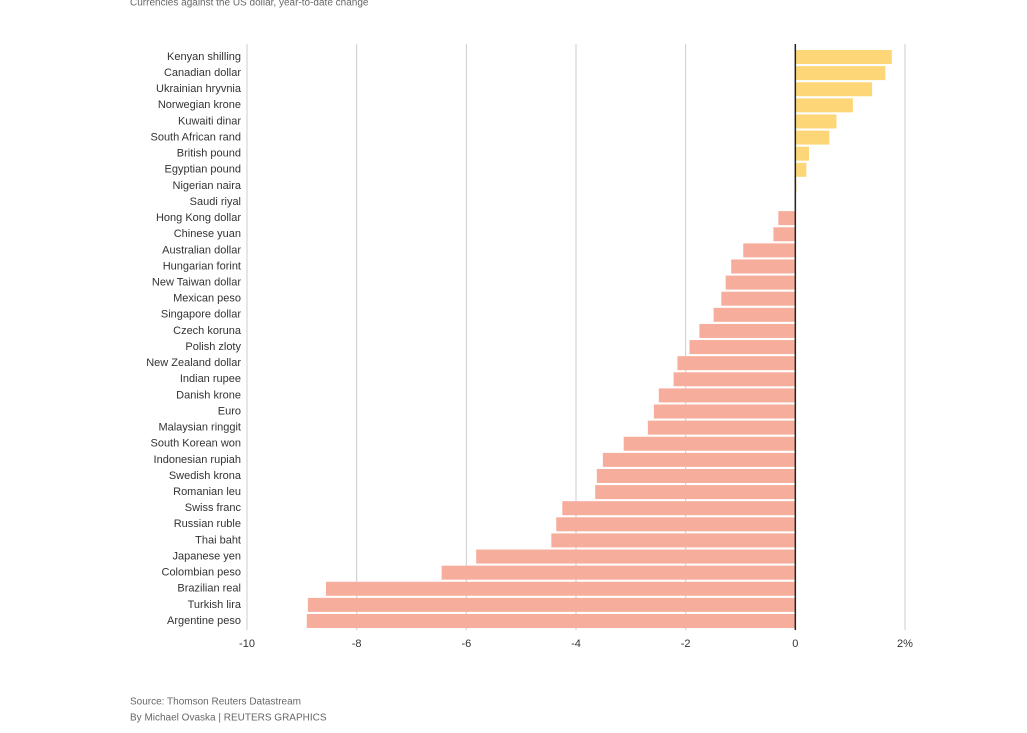 This screenshot has width=1027, height=733. Describe the element at coordinates (199, 105) in the screenshot. I see `y-tick-label: Norwegian krone` at that location.